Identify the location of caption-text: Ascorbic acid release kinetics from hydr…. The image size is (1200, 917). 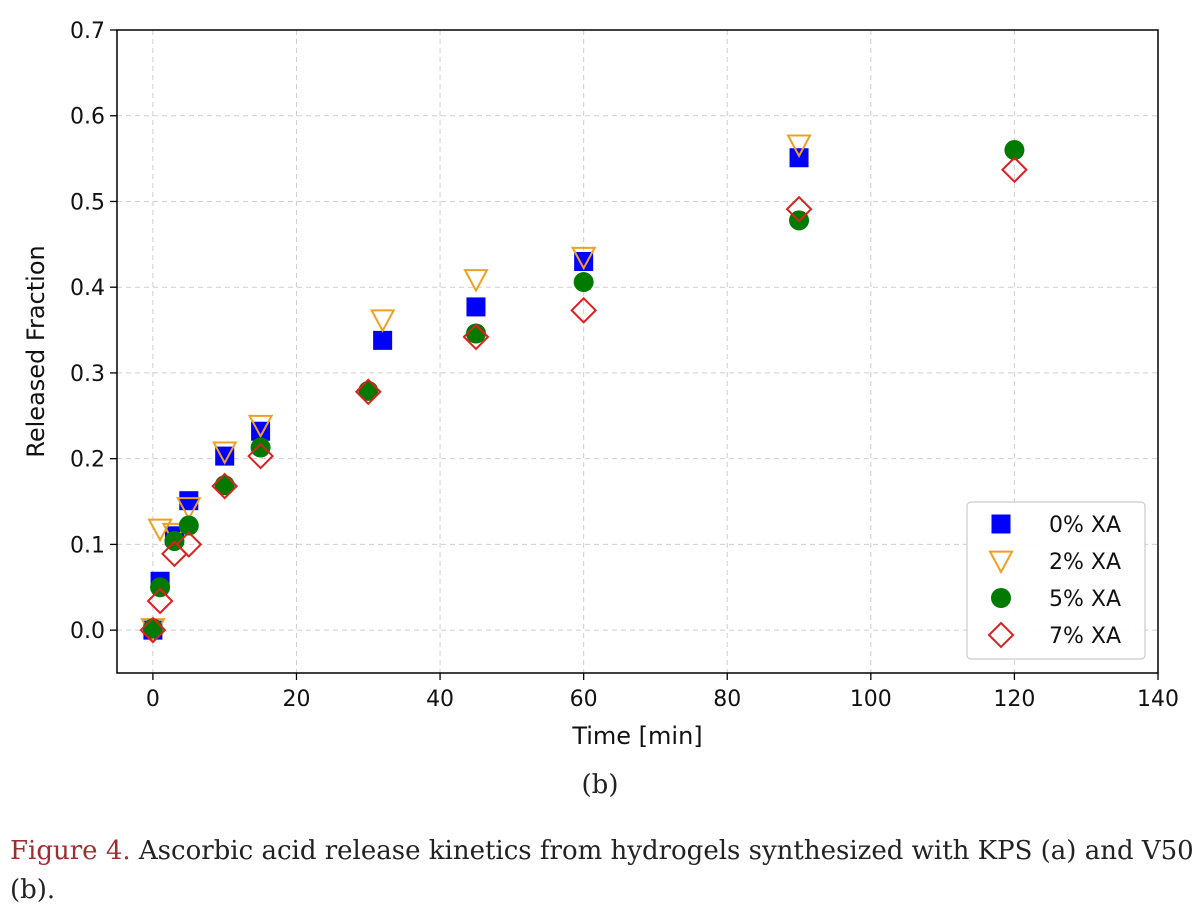
(602, 870).